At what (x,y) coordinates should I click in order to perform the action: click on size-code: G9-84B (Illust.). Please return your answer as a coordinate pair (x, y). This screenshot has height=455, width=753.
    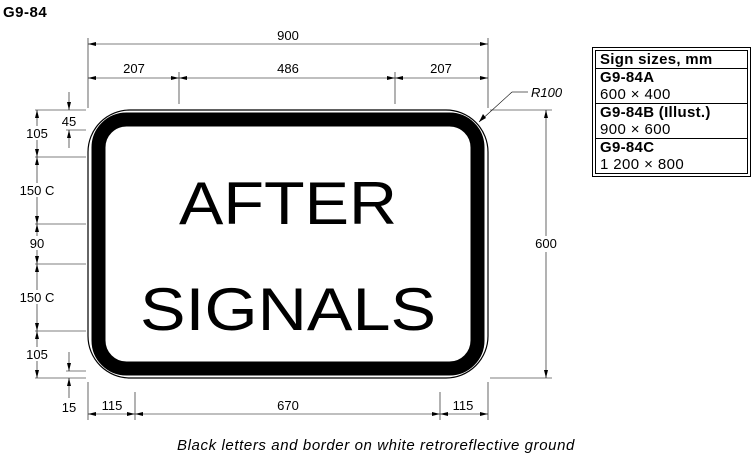
    Looking at the image, I should click on (655, 112).